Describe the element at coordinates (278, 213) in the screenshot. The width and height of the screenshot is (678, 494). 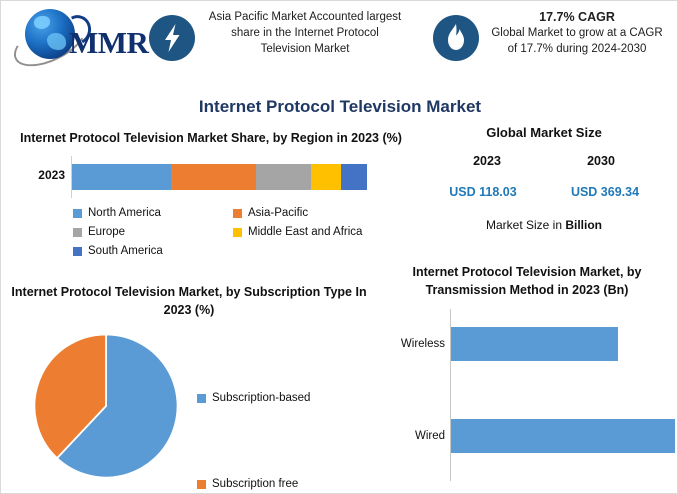
I see `legend-label: Asia-Pacific` at that location.